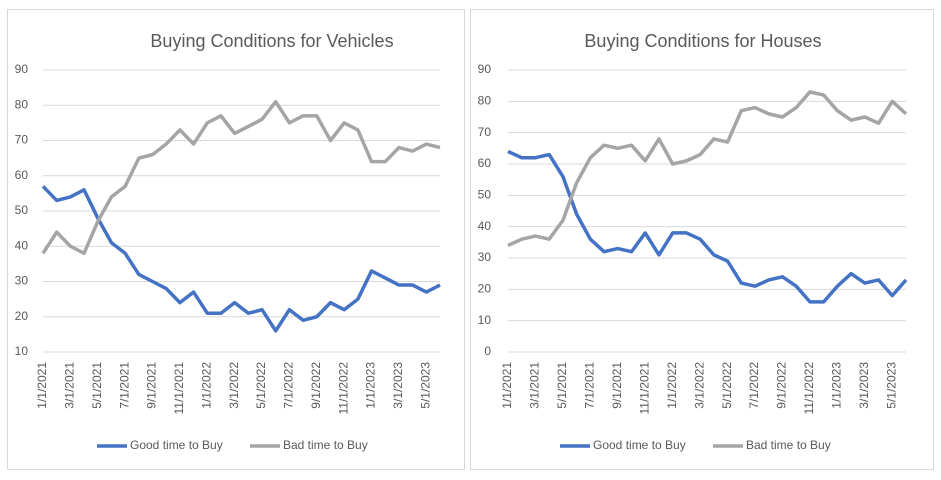 Image resolution: width=941 pixels, height=480 pixels. Describe the element at coordinates (271, 41) in the screenshot. I see `chart-title: Buying Conditions for Vehicles` at that location.